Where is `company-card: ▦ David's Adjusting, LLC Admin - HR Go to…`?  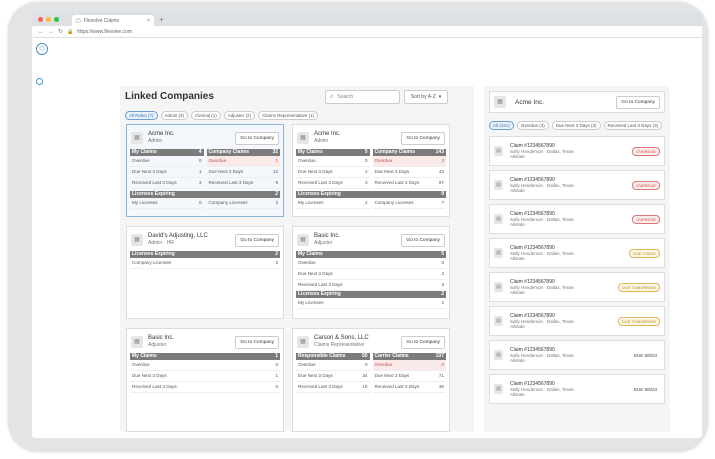
company-card: ▦ David's Adjusting, LLC Admin - HR Go to… is located at coordinates (205, 272).